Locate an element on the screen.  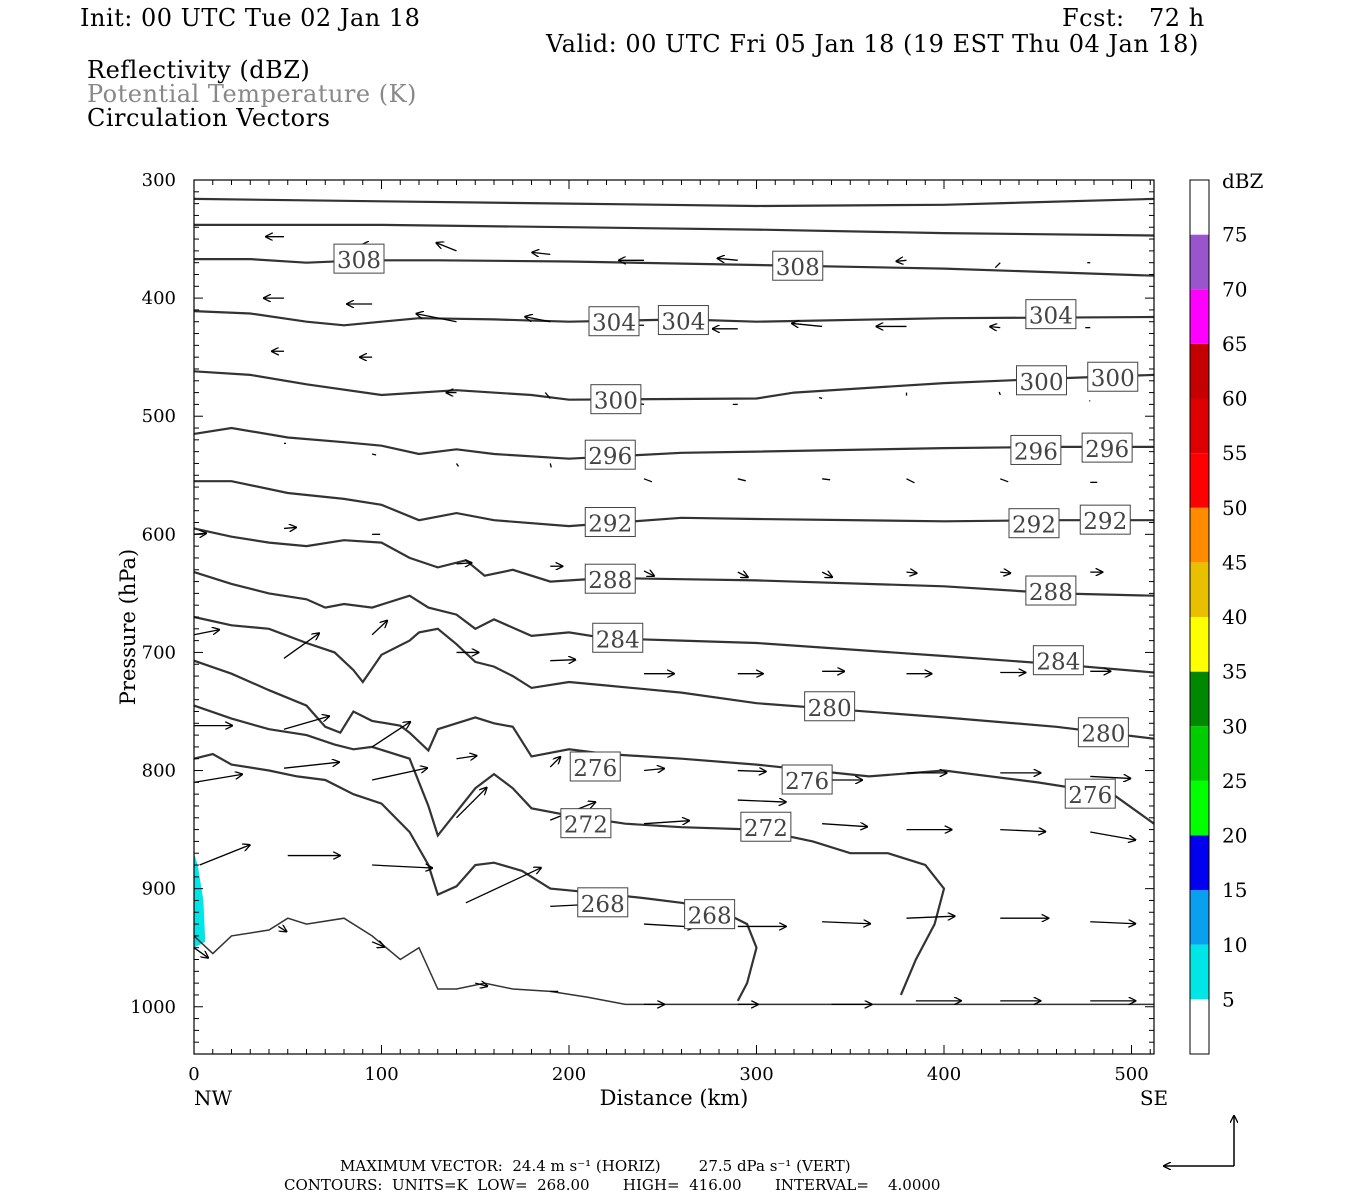
reference-vector-icon is located at coordinates (1199, 1141).